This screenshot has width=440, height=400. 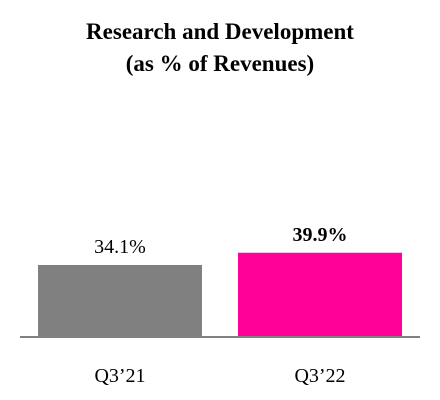 What do you see at coordinates (119, 376) in the screenshot?
I see `x-tick-label-1: Q3’21` at bounding box center [119, 376].